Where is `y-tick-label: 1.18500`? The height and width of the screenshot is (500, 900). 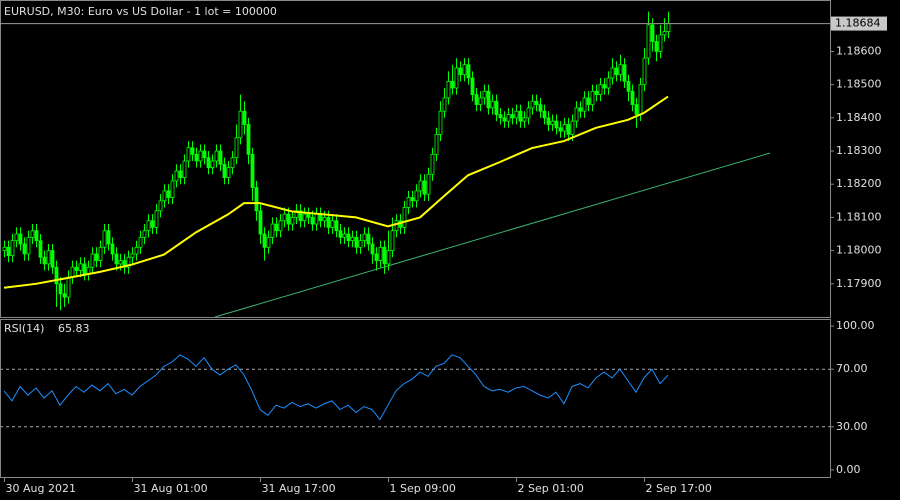
y-tick-label: 1.18500 is located at coordinates (859, 84).